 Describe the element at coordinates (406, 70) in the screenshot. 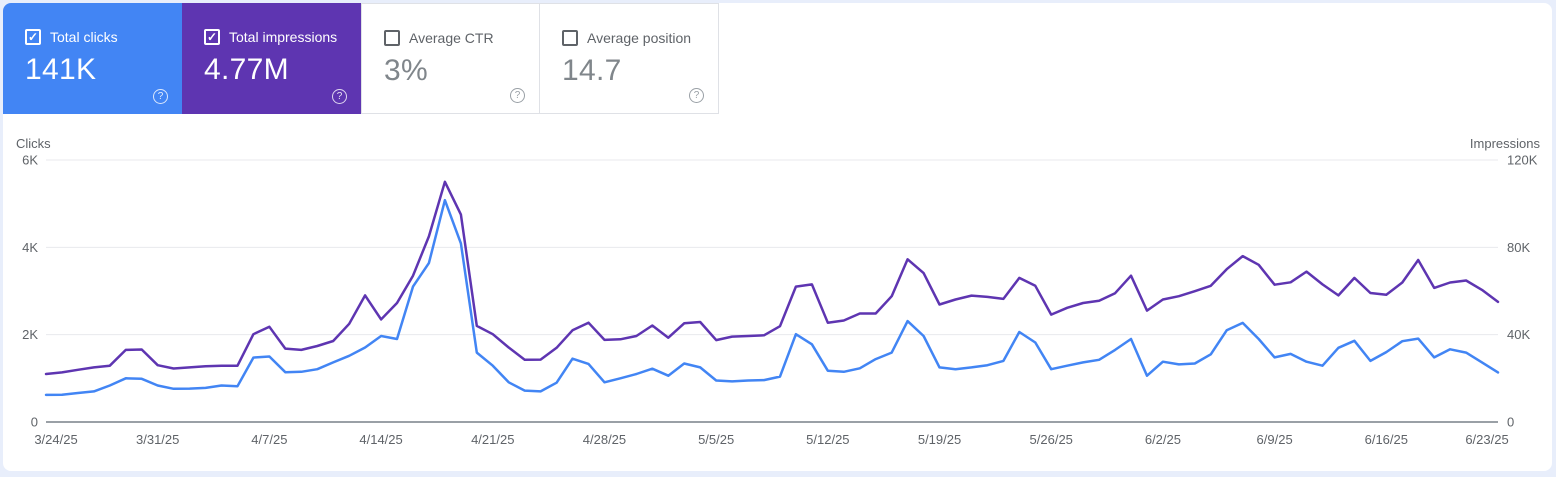

I see `average-ctr-value: 3%` at that location.